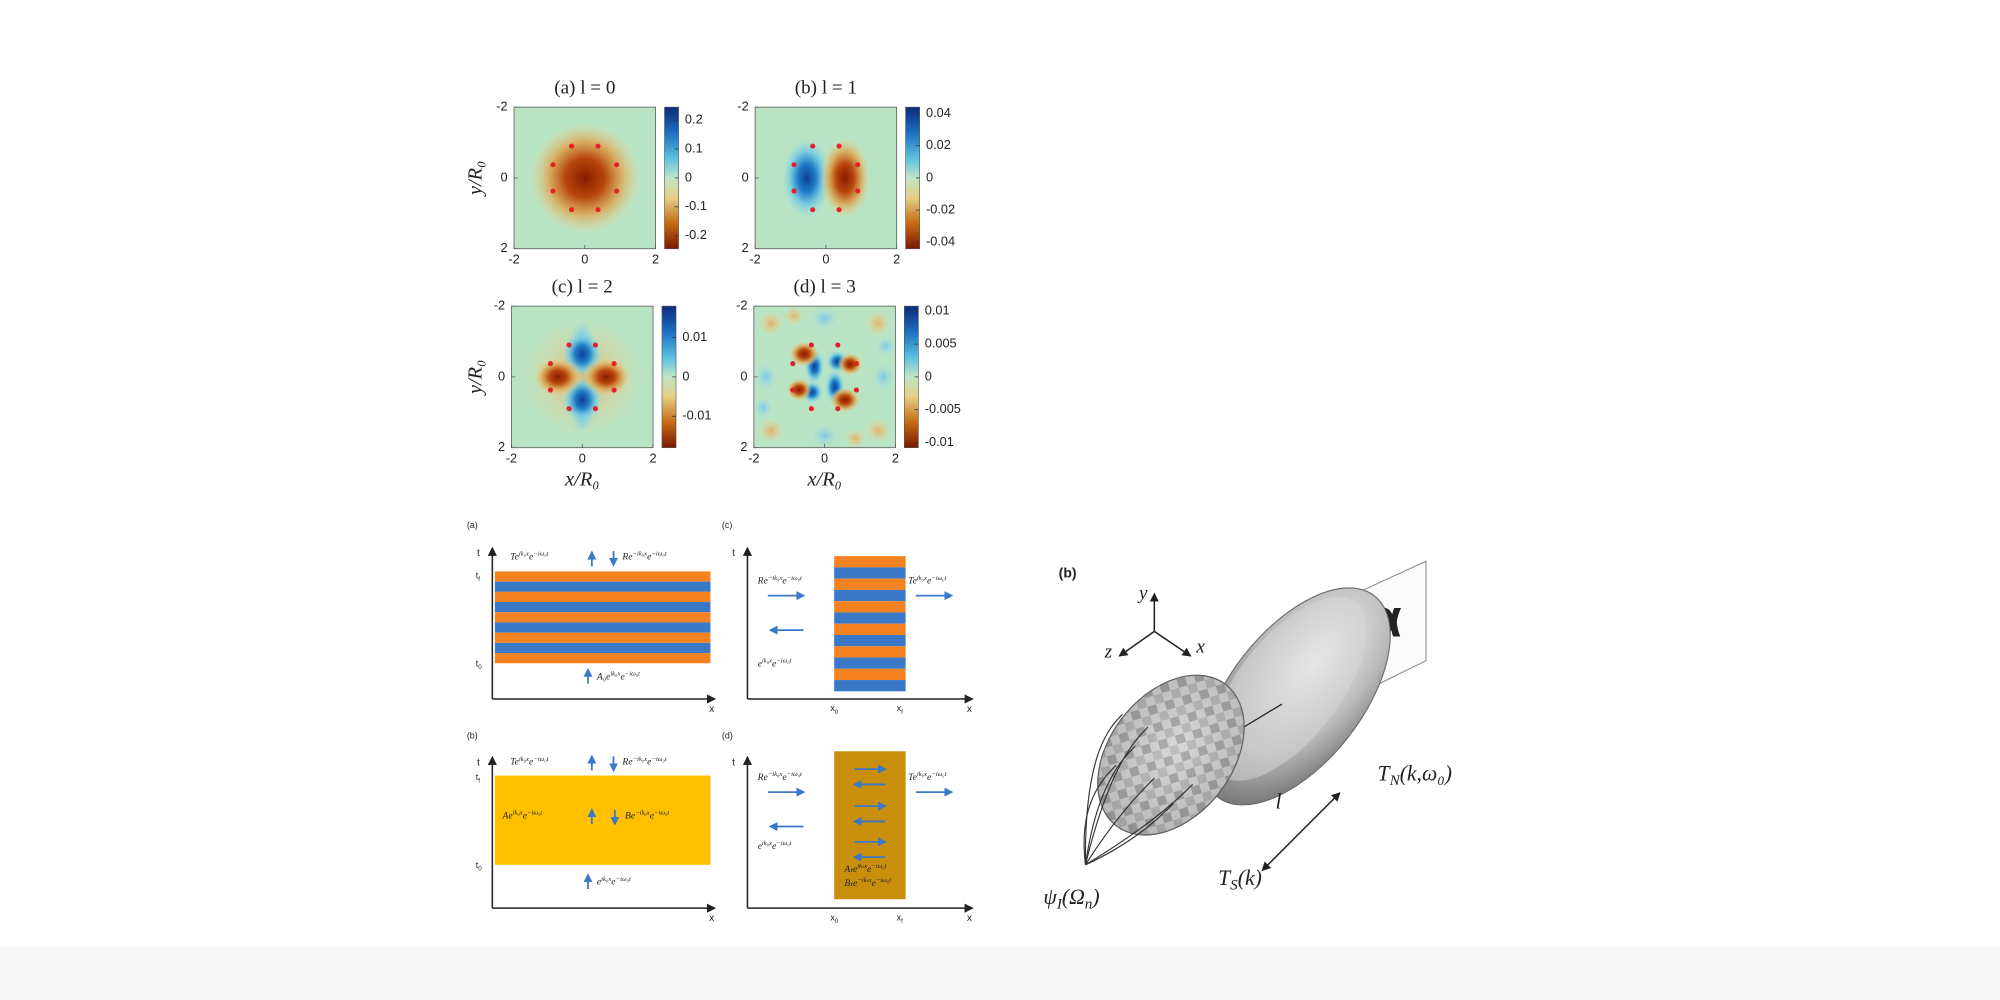 Image resolution: width=2000 pixels, height=1000 pixels. Describe the element at coordinates (1073, 897) in the screenshot. I see `base-text: (Ω` at that location.